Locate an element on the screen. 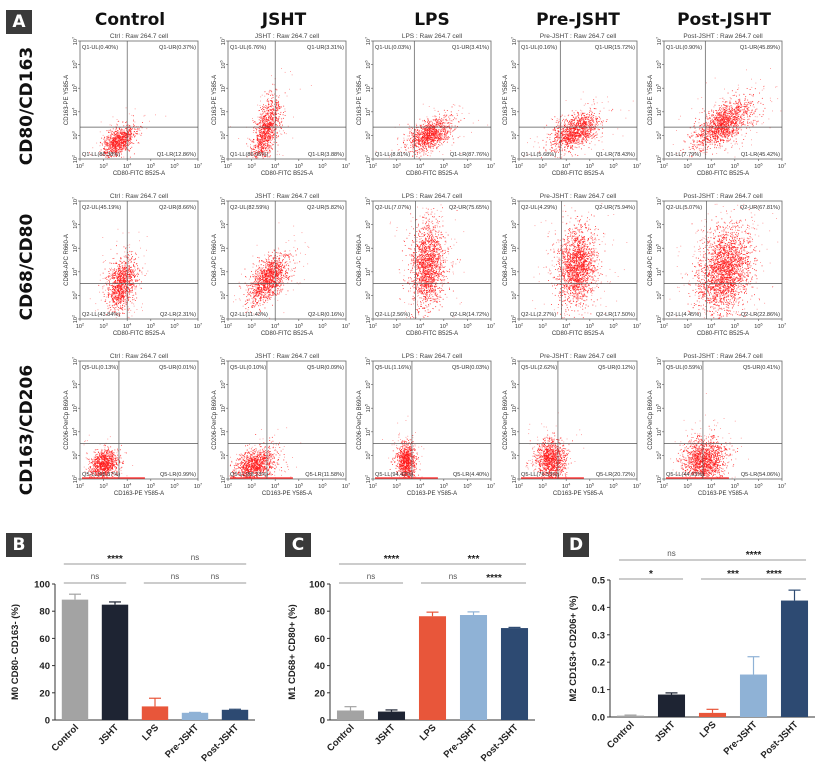 The height and width of the screenshot is (774, 820). y-tick-label: 100 is located at coordinates (42, 585).